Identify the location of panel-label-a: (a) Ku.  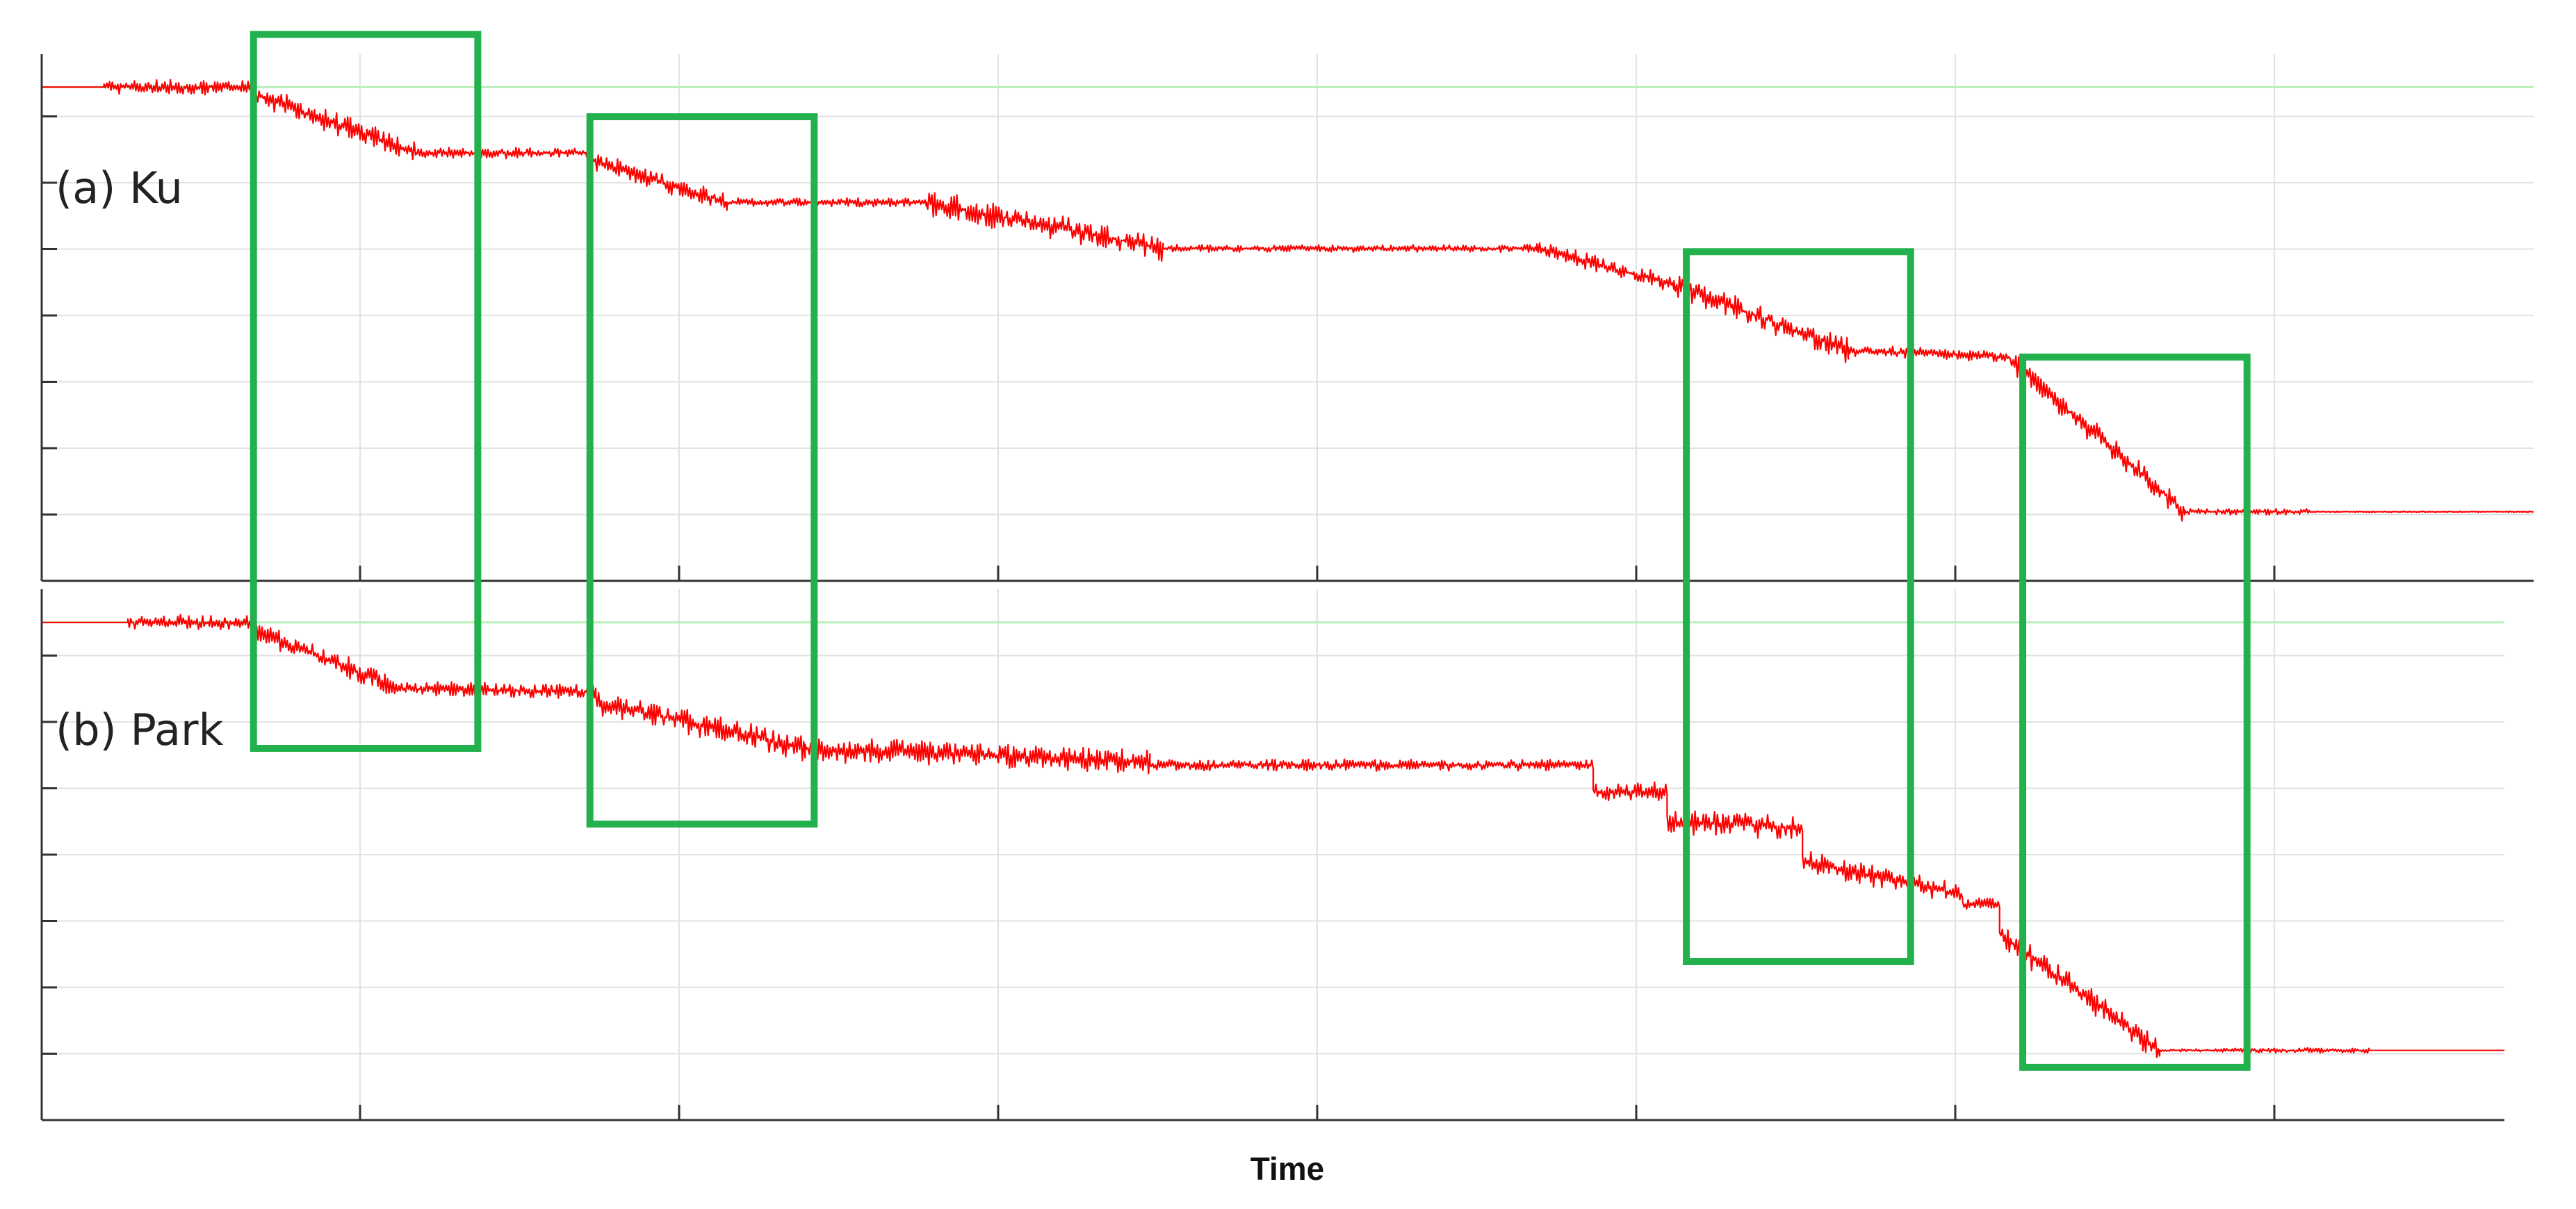
(119, 188).